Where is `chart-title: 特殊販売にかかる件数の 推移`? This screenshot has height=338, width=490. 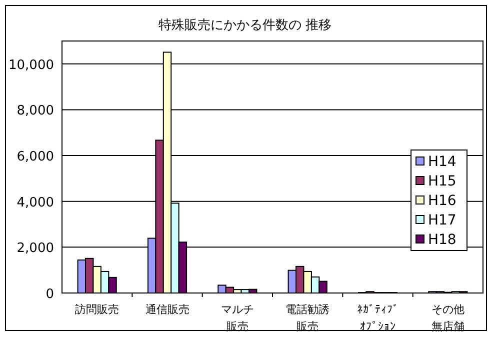 chart-title: 特殊販売にかかる件数の 推移 is located at coordinates (245, 25).